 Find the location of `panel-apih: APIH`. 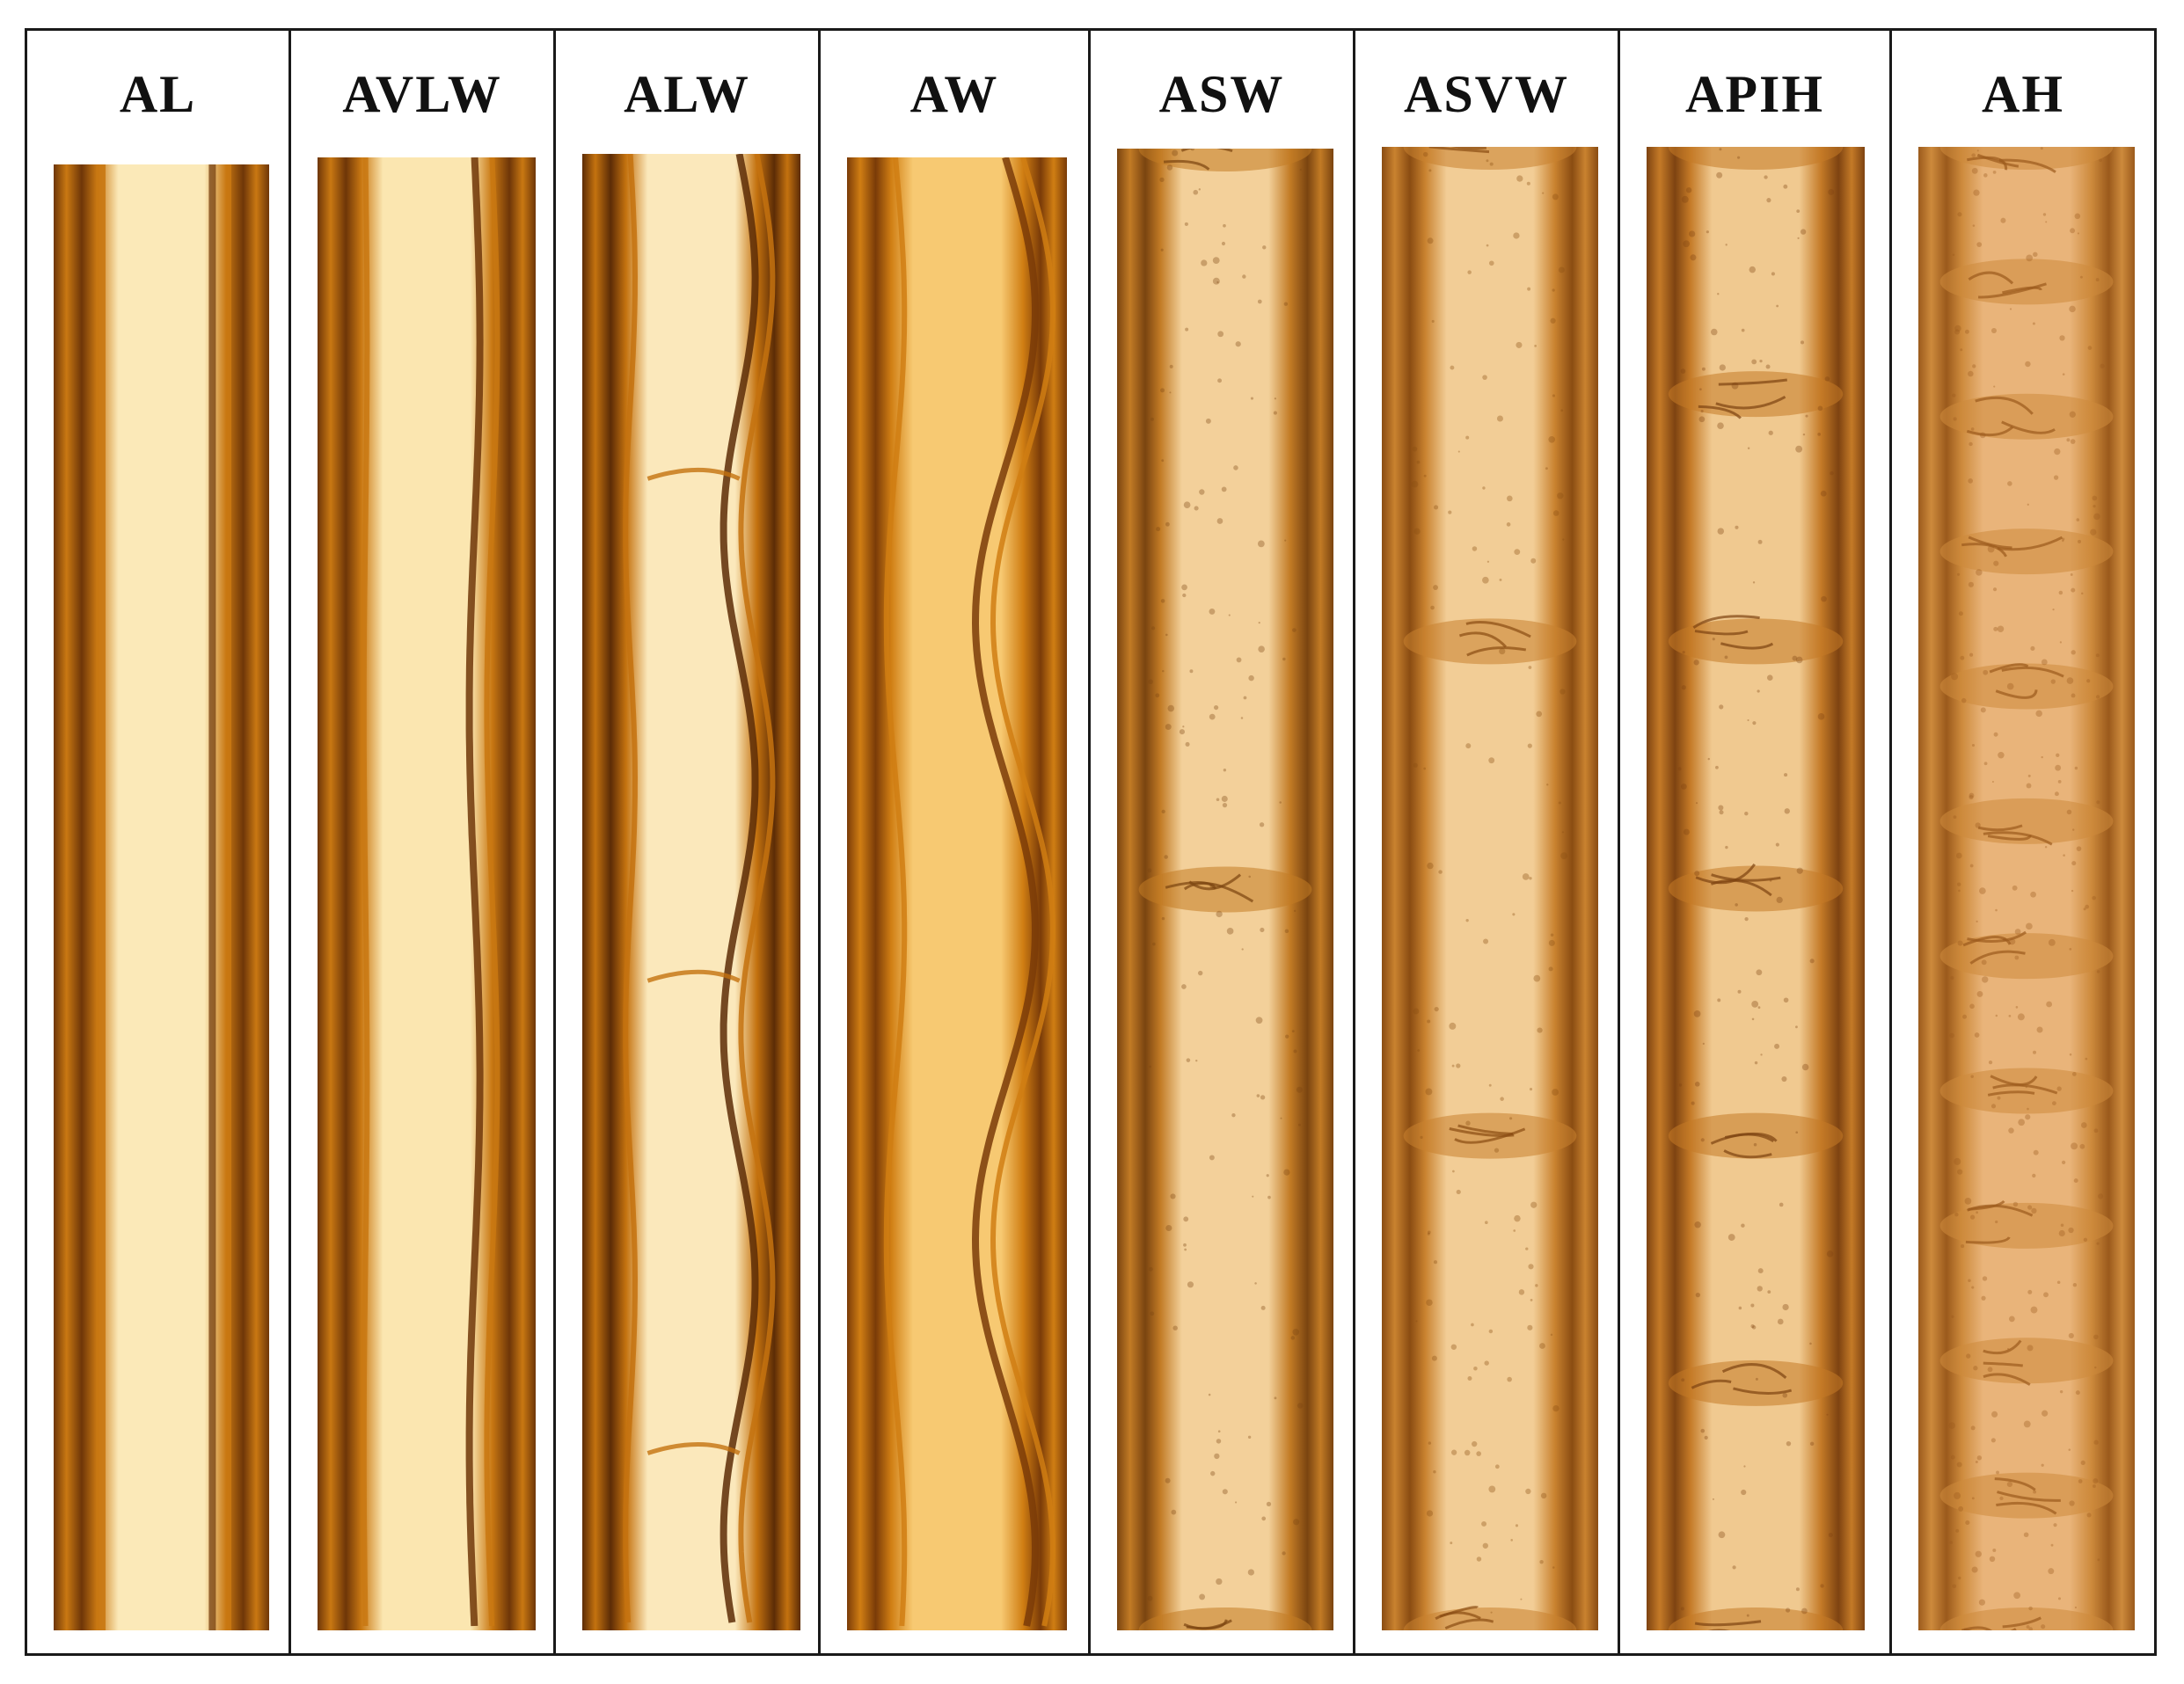

panel-apih: APIH is located at coordinates (1756, 842).